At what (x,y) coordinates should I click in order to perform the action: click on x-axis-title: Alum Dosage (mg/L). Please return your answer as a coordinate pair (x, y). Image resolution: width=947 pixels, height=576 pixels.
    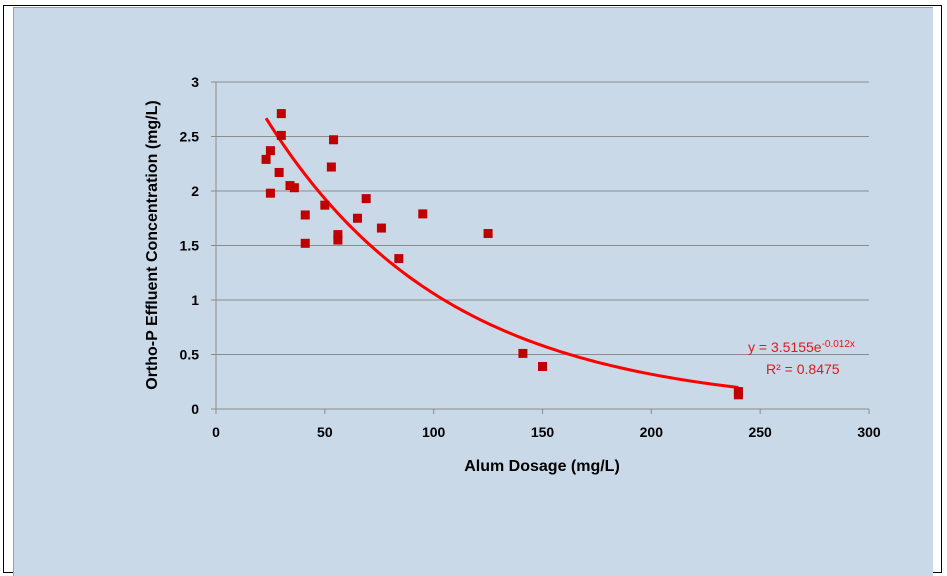
    Looking at the image, I should click on (542, 466).